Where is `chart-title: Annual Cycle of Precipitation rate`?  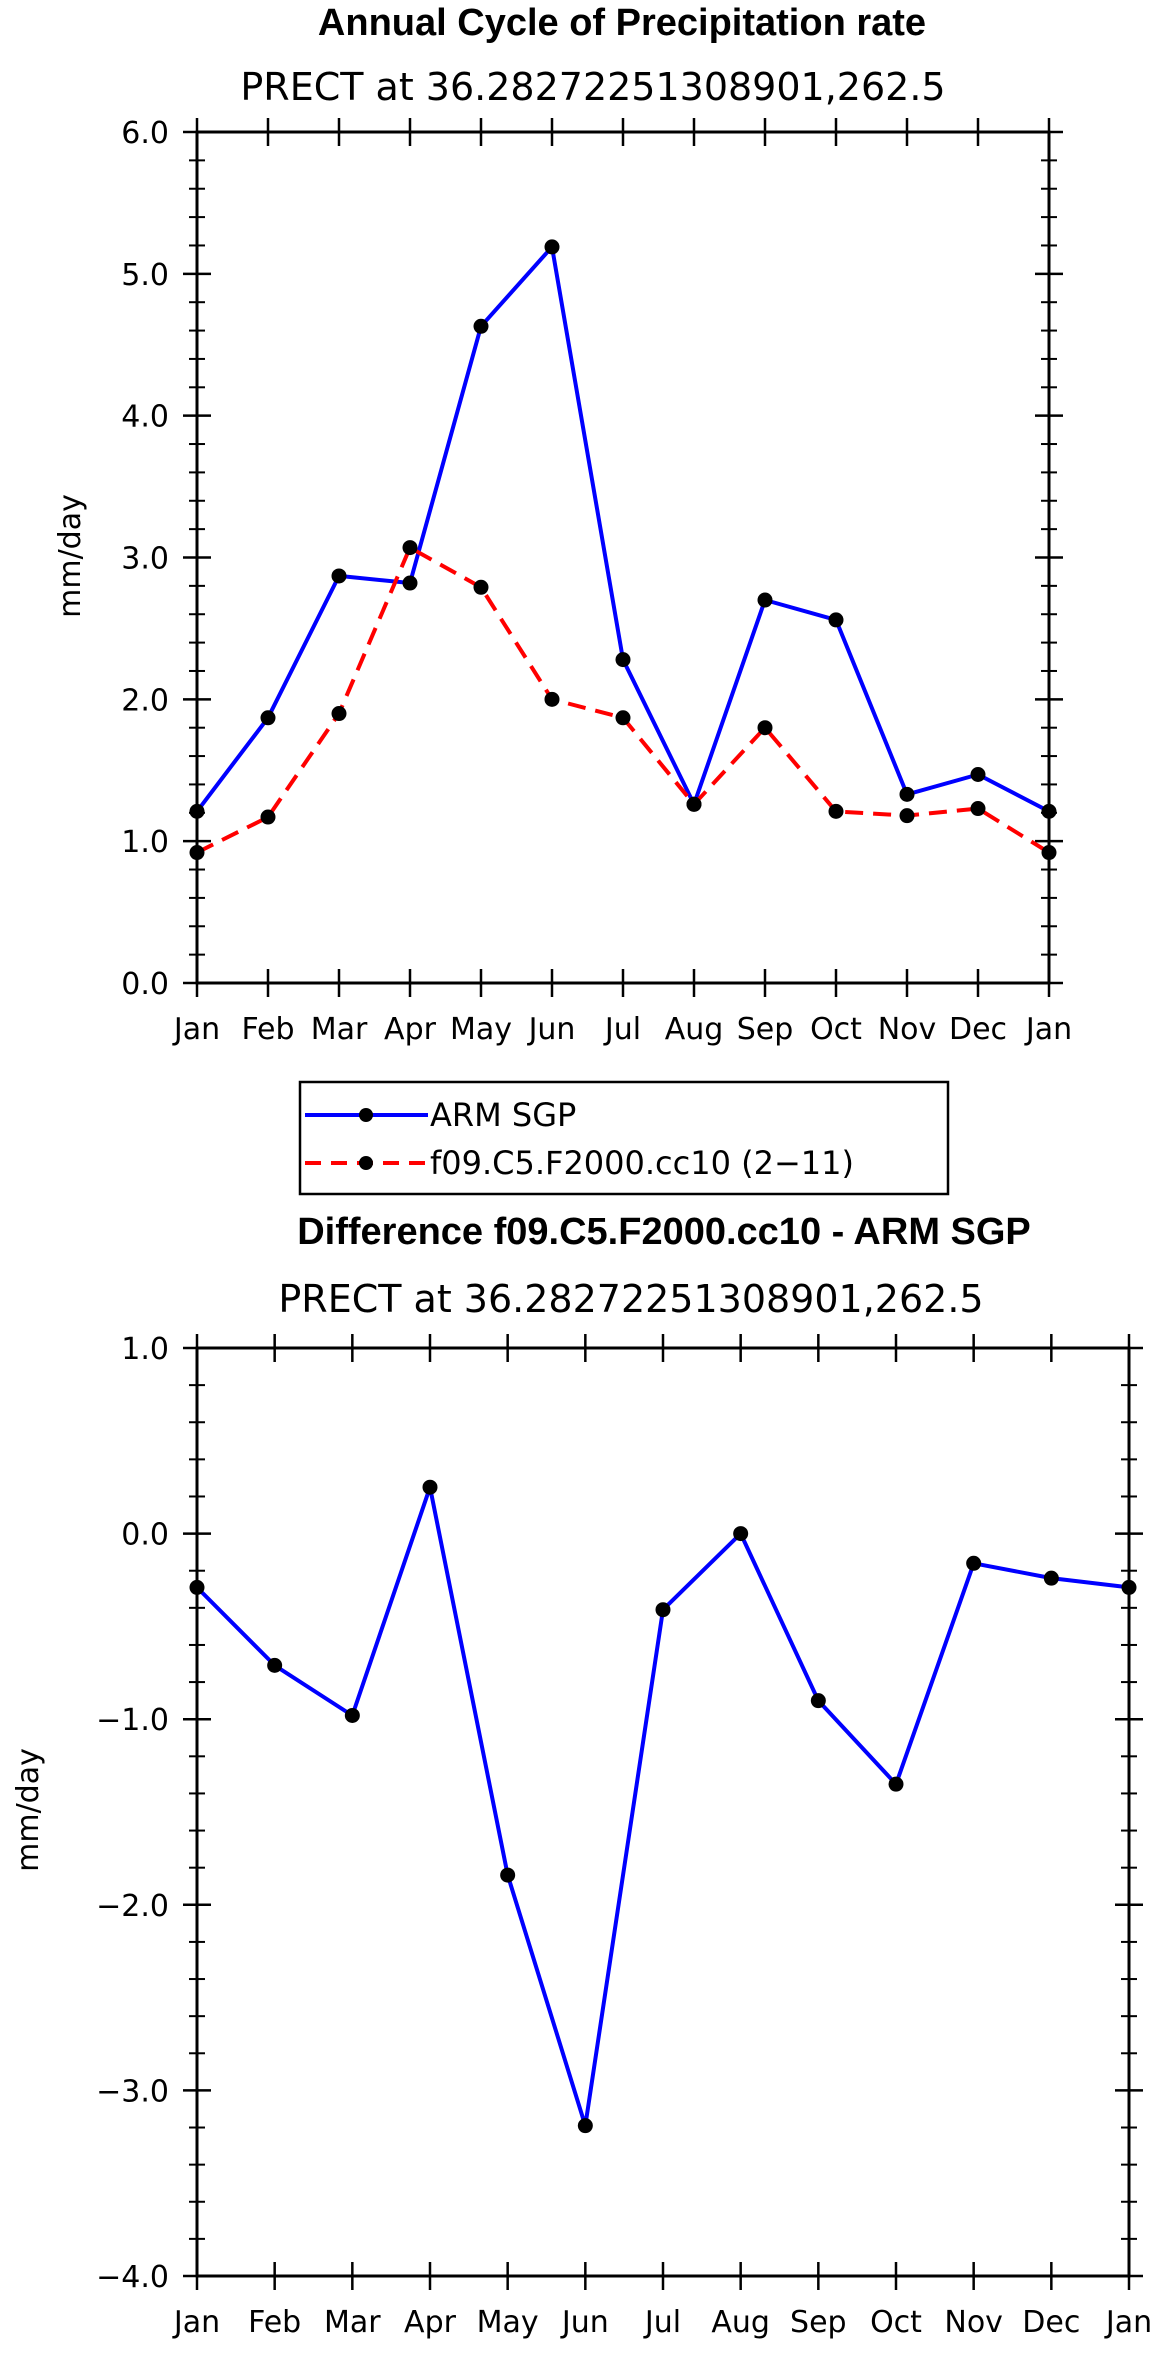
chart-title: Annual Cycle of Precipitation rate is located at coordinates (622, 23).